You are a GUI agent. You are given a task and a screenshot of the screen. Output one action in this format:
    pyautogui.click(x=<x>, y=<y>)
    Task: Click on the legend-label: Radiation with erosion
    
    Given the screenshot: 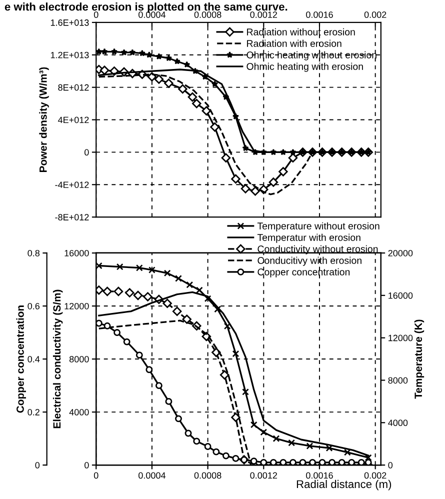 What is the action you would take?
    pyautogui.click(x=294, y=43)
    